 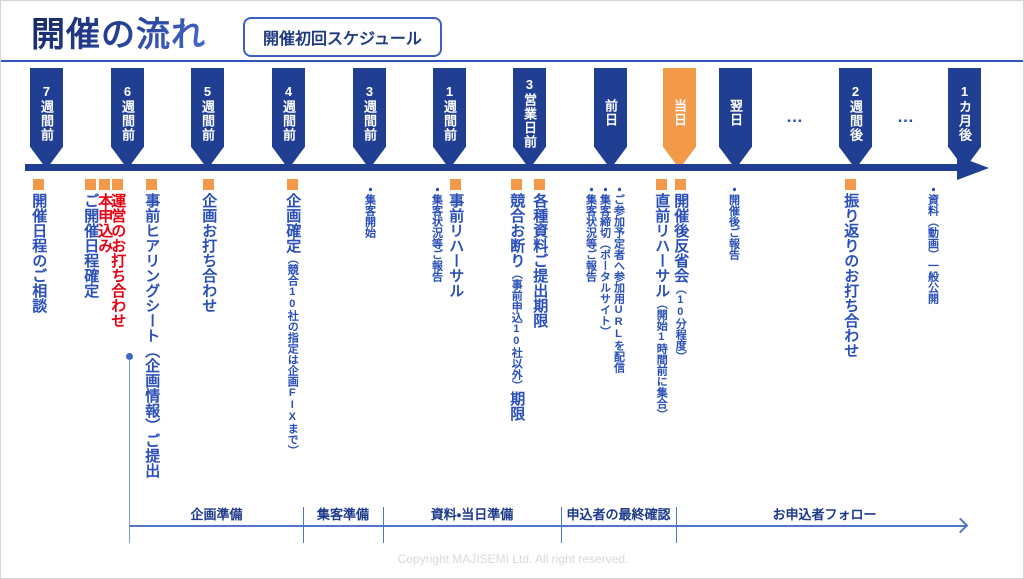 I want to click on marker-label: 2週間後, so click(x=855, y=112).